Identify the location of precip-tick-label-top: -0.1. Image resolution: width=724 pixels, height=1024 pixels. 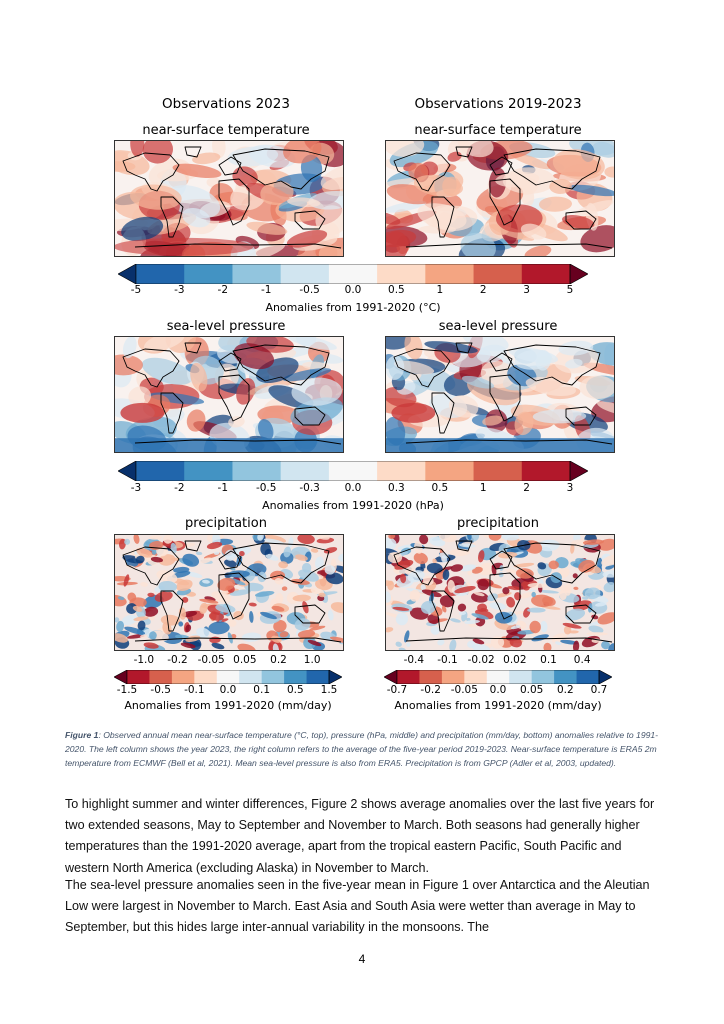
(447, 660).